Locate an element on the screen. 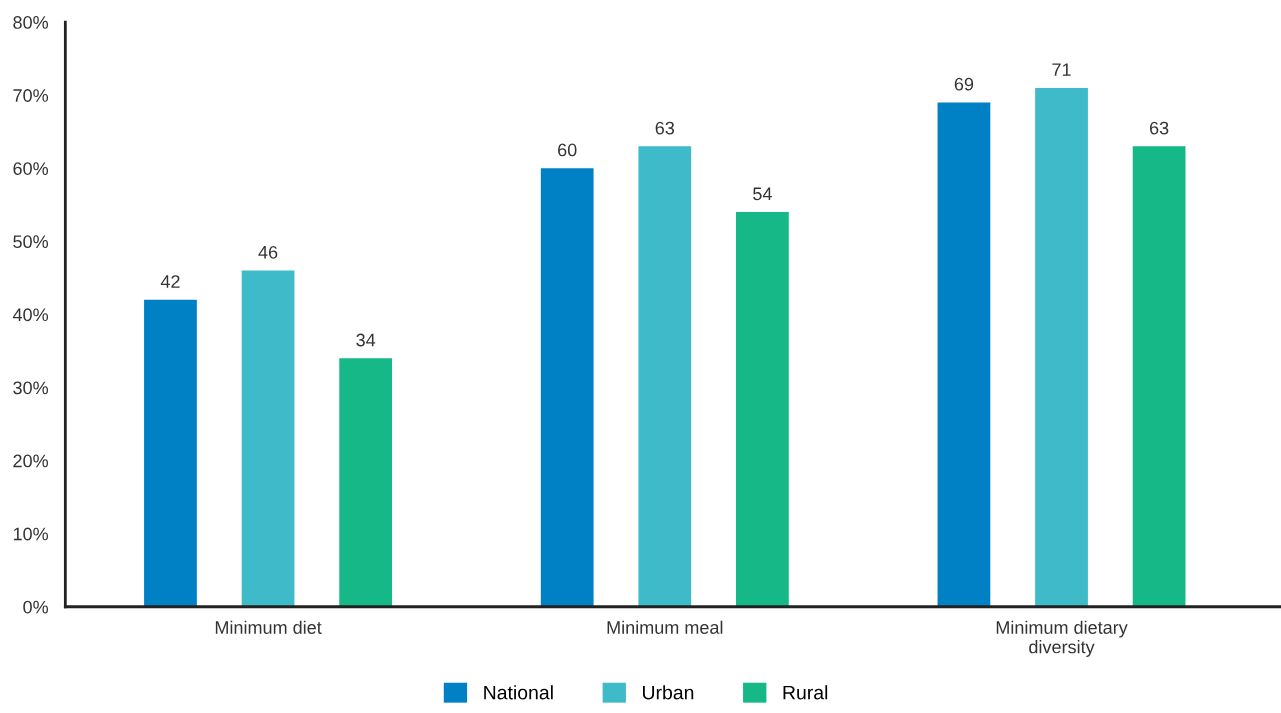 The height and width of the screenshot is (713, 1281). data-label: 46 is located at coordinates (268, 252).